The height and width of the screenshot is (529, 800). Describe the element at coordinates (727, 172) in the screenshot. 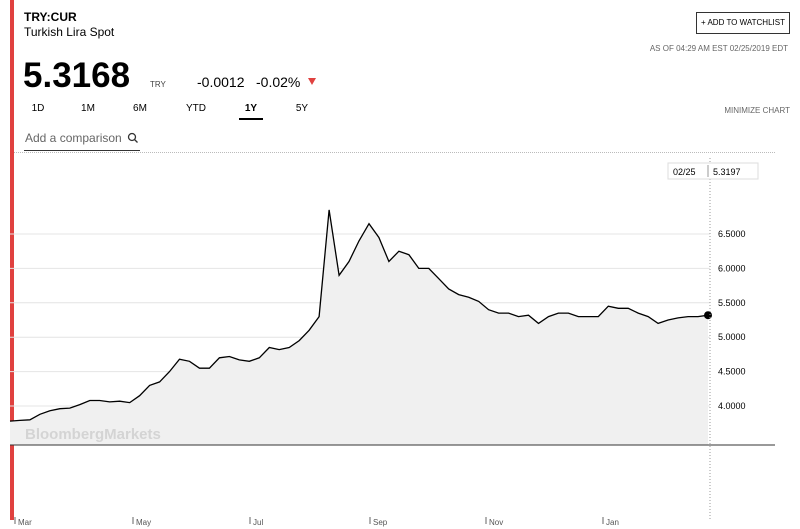

I see `last-value: 5.3197` at that location.